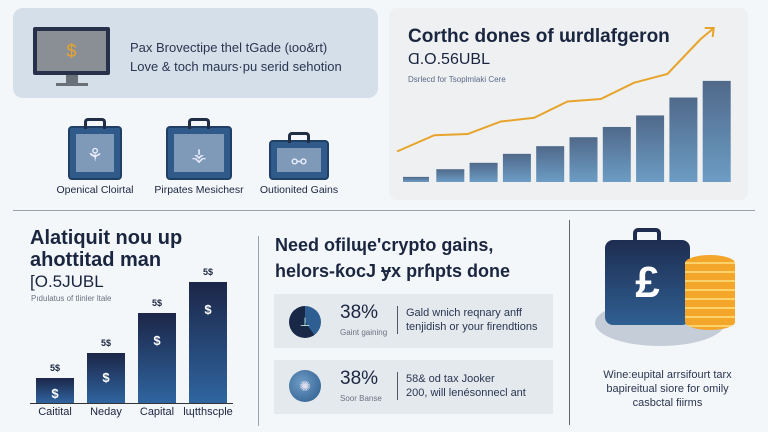  Describe the element at coordinates (472, 327) in the screenshot. I see `stat-text-2: tenjidish or your firendtions` at that location.